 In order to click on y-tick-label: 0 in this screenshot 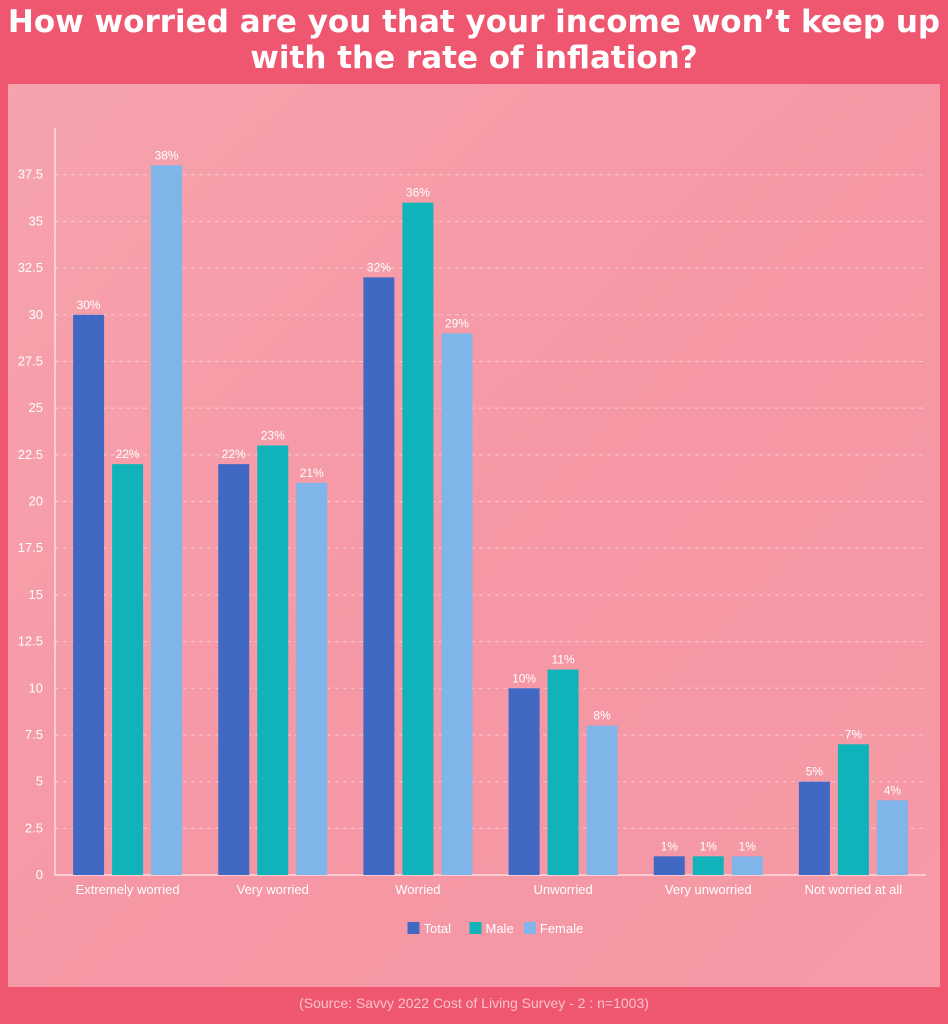, I will do `click(39, 874)`.